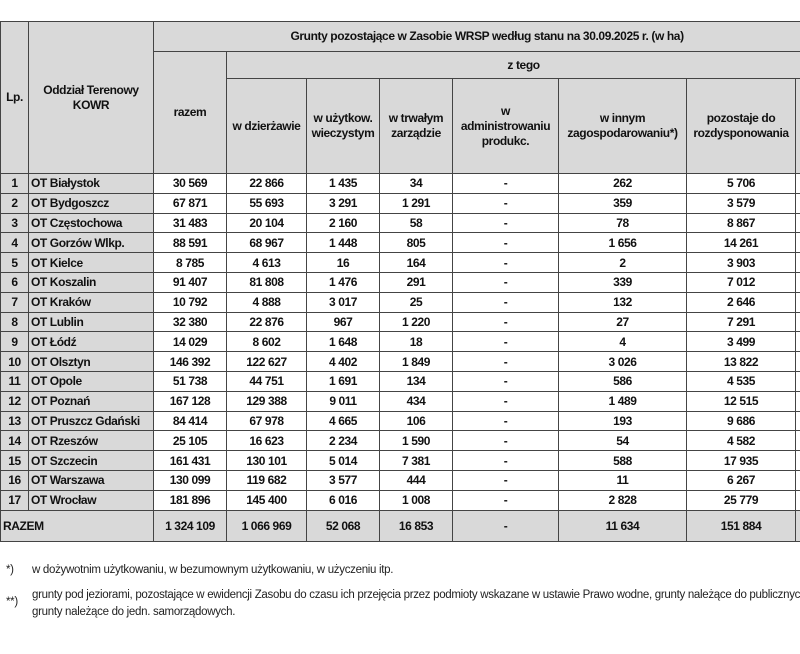 Image resolution: width=800 pixels, height=654 pixels. Describe the element at coordinates (190, 282) in the screenshot. I see `cell-razem: 91 407` at that location.